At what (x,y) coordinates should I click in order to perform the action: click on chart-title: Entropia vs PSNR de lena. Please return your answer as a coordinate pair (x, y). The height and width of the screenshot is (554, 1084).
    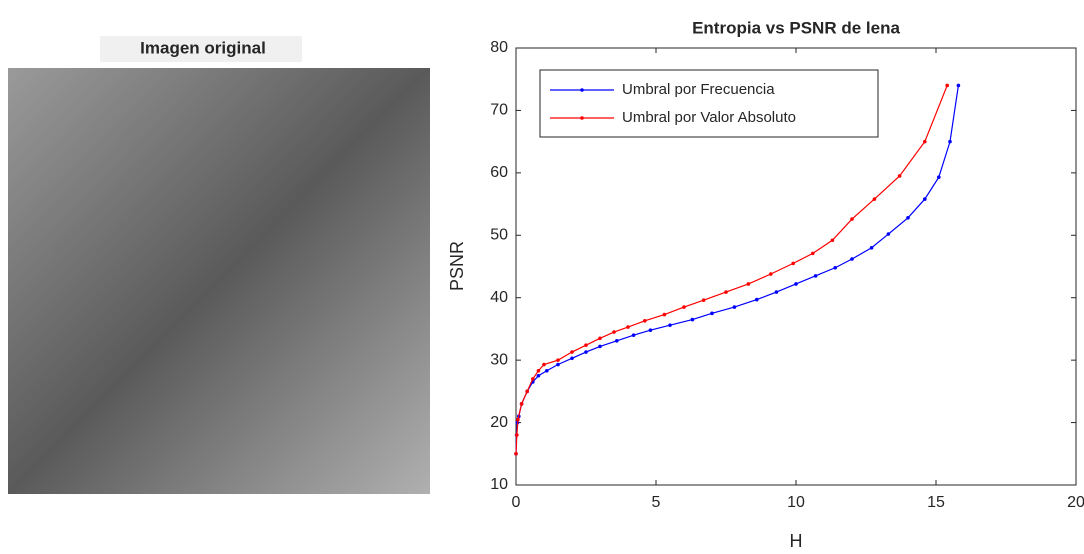
    Looking at the image, I should click on (796, 27).